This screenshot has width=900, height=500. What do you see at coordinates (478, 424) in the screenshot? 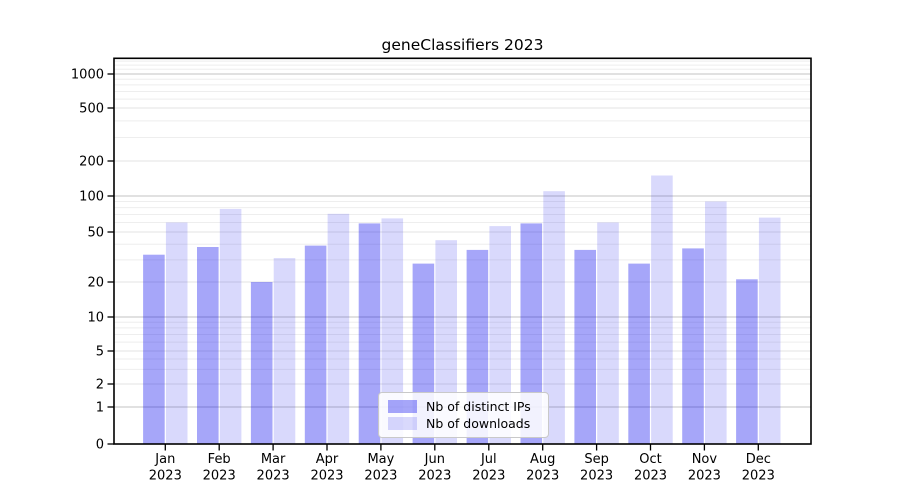
I see `legend-label-downloads: Nb of downloads` at bounding box center [478, 424].